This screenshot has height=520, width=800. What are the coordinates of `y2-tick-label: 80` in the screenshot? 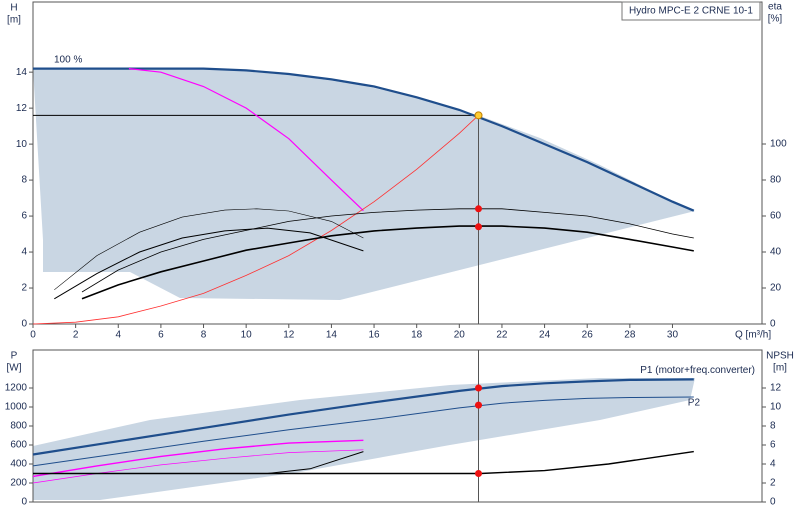 It's located at (776, 180).